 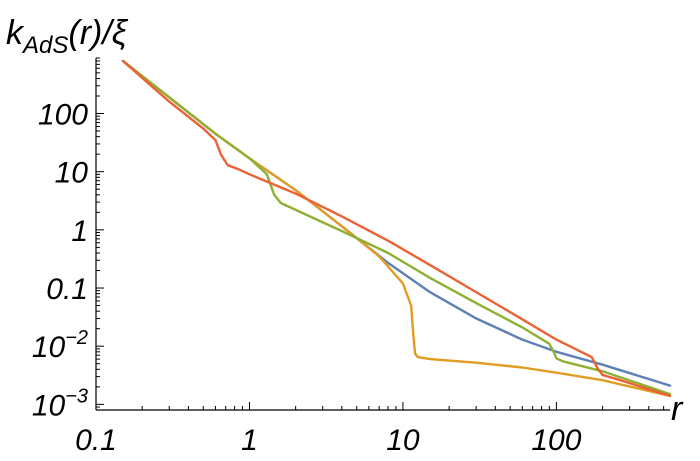 I want to click on y-axis-title-rest: (r)/ξ, so click(x=98, y=33).